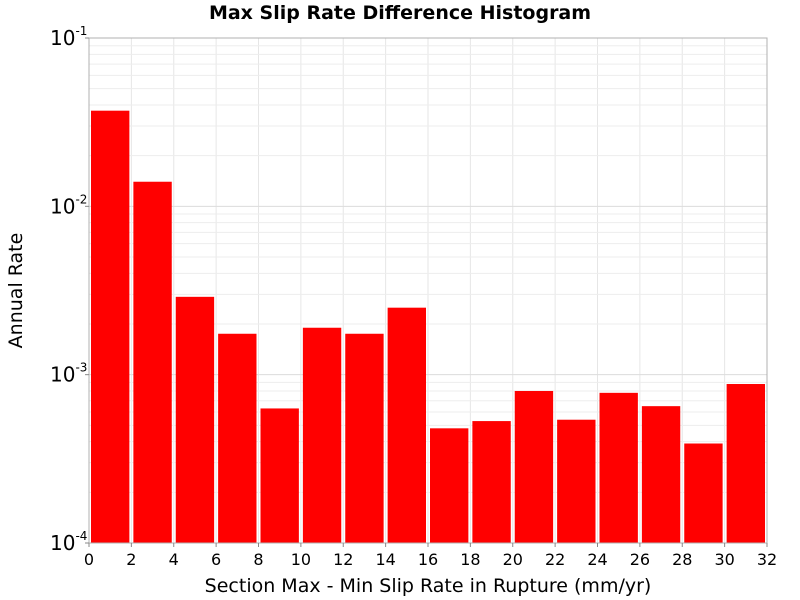 This screenshot has height=600, width=800. What do you see at coordinates (89, 559) in the screenshot?
I see `x-tick-label: 0` at bounding box center [89, 559].